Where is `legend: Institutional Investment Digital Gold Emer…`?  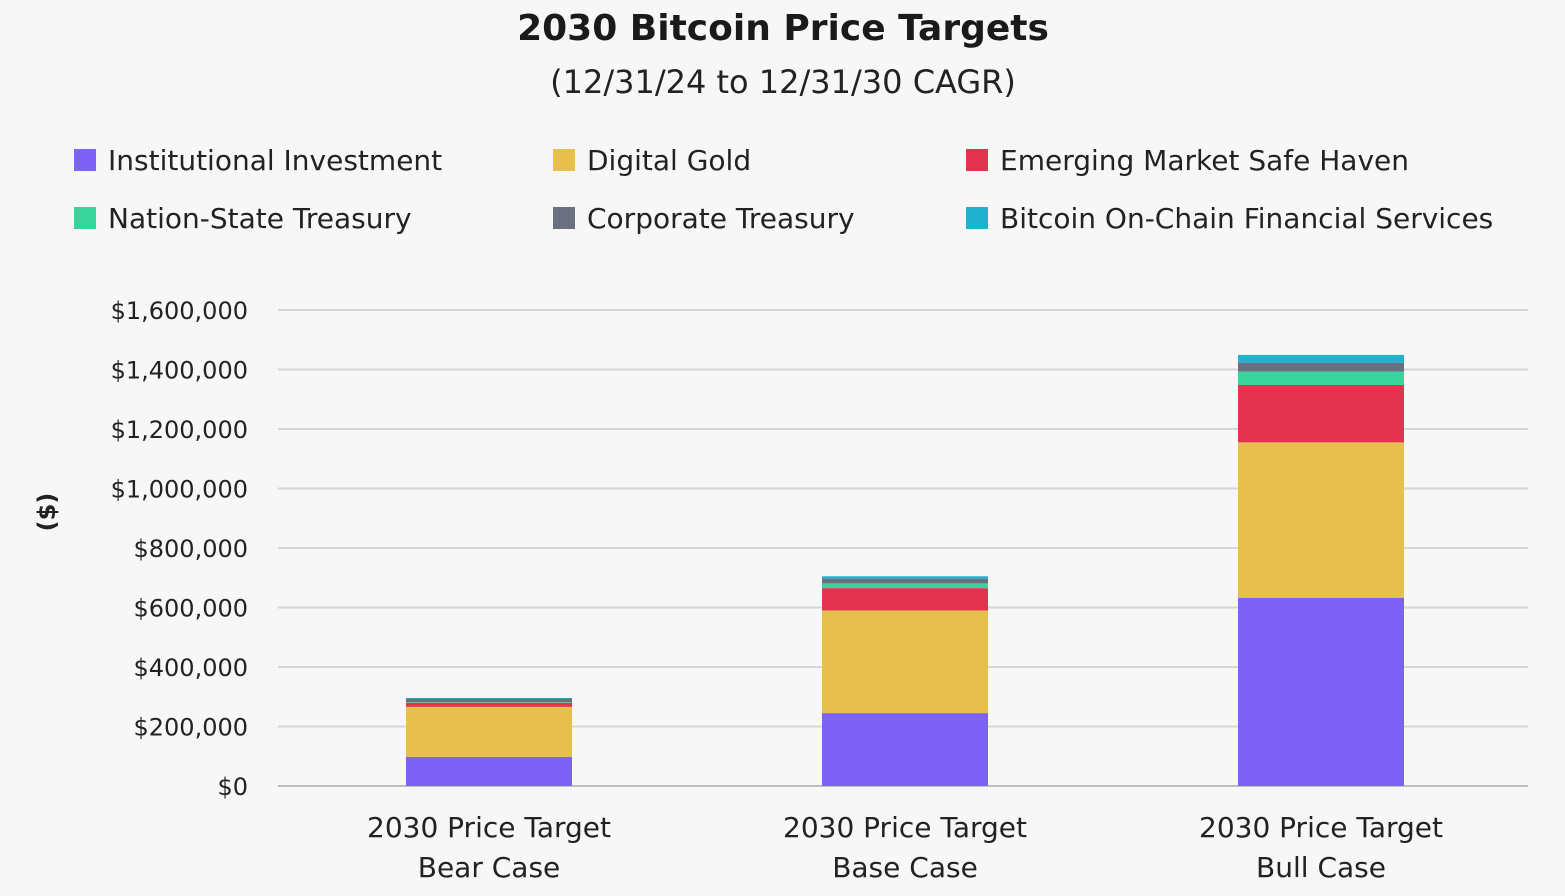
legend: Institutional Investment Digital Gold Emer… is located at coordinates (783, 189).